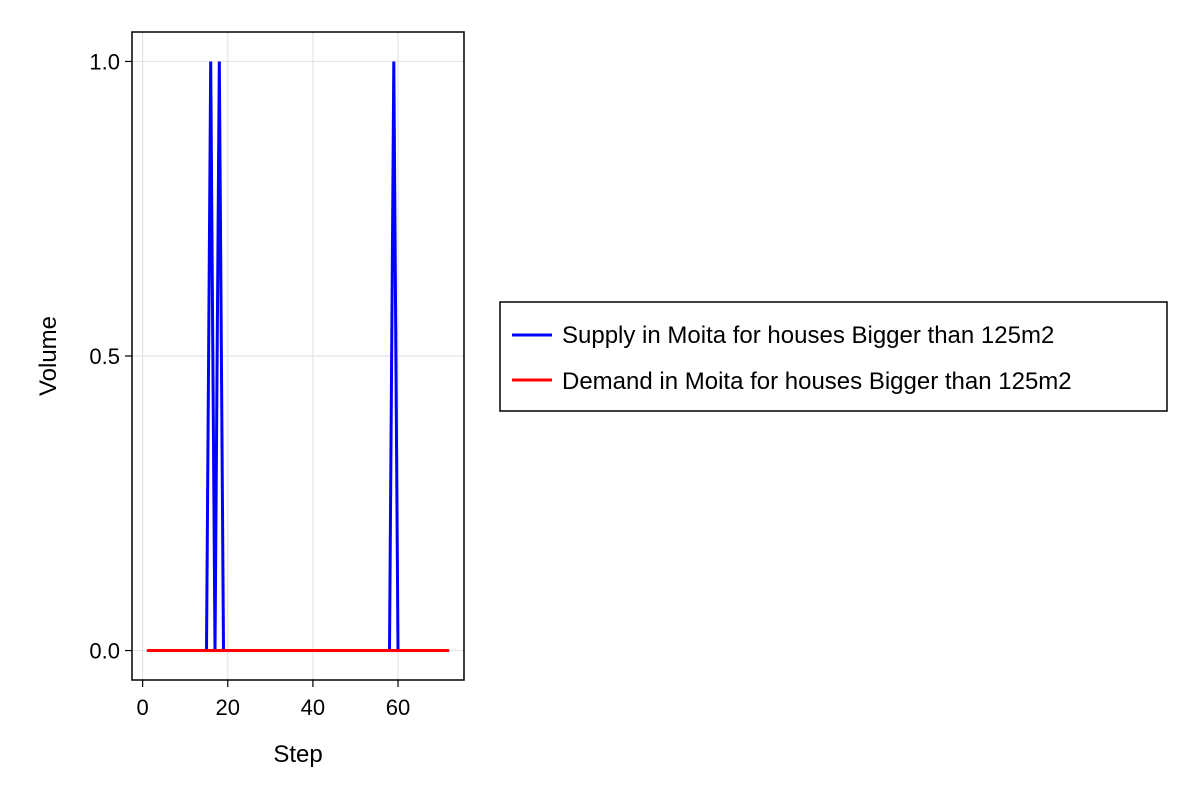 This screenshot has height=800, width=1200. Describe the element at coordinates (297, 754) in the screenshot. I see `x-axis-title: Step` at that location.